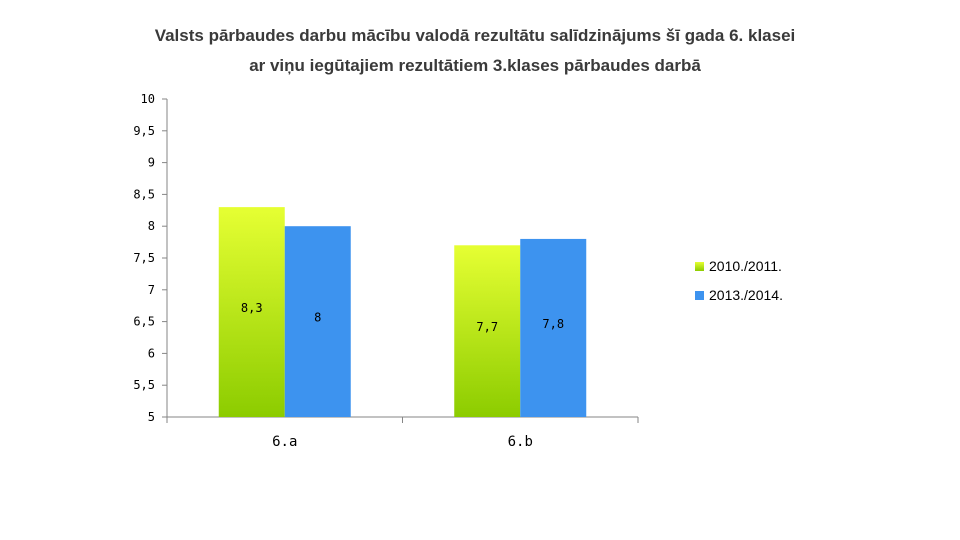 The height and width of the screenshot is (540, 960). Describe the element at coordinates (402, 433) in the screenshot. I see `x-axis: 6.a 6.b` at that location.